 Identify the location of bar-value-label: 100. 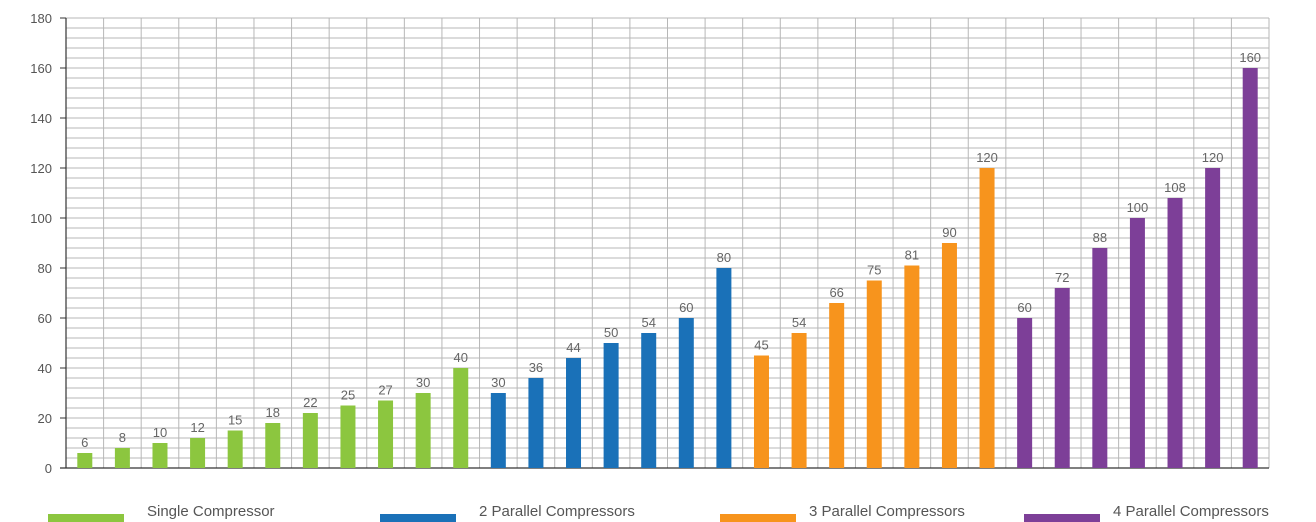
(1138, 207).